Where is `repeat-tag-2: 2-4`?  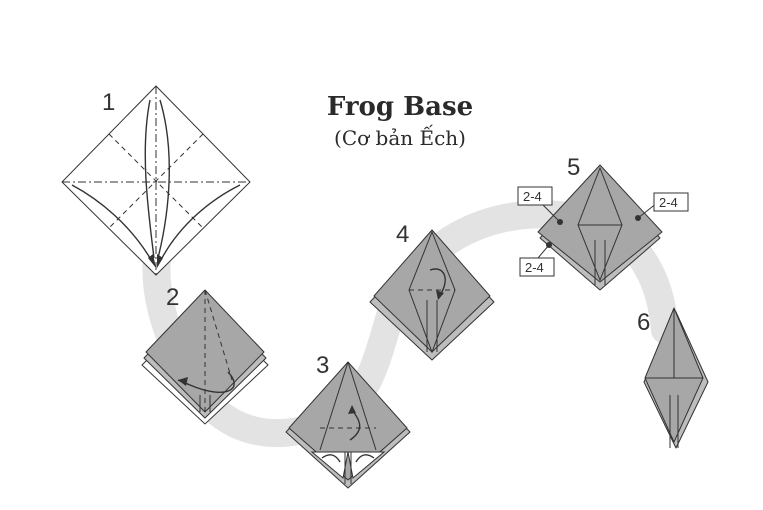 repeat-tag-2: 2-4 is located at coordinates (671, 202).